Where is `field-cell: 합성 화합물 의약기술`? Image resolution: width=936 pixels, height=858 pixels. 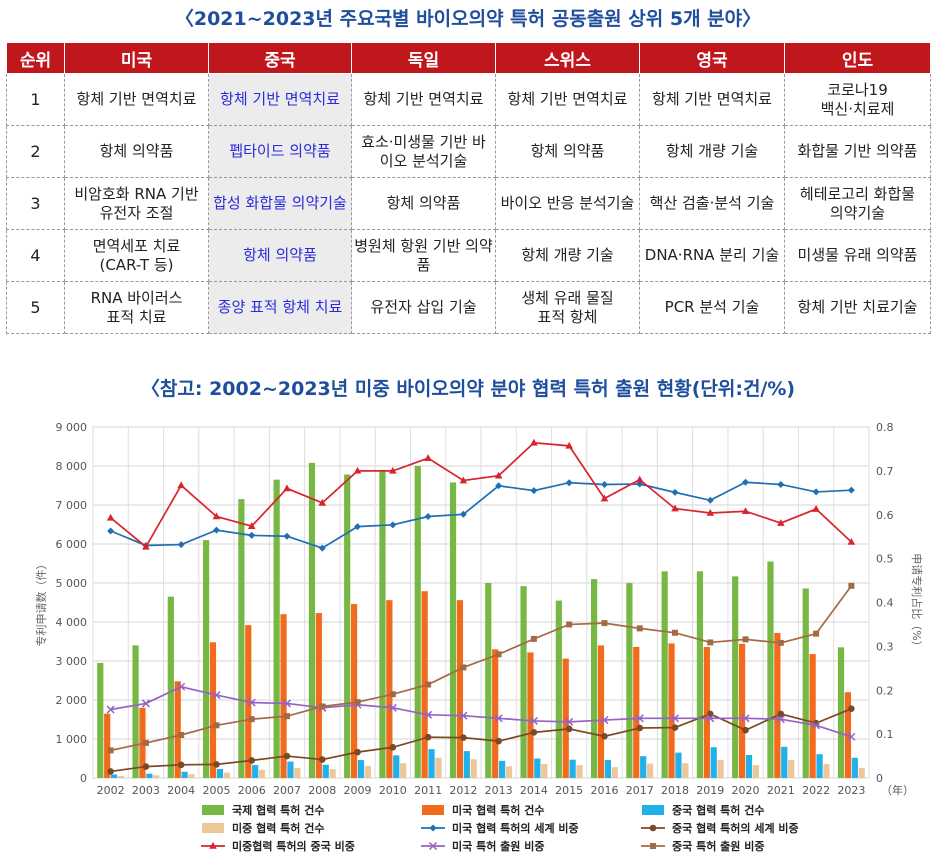
field-cell: 합성 화합물 의약기술 is located at coordinates (280, 203).